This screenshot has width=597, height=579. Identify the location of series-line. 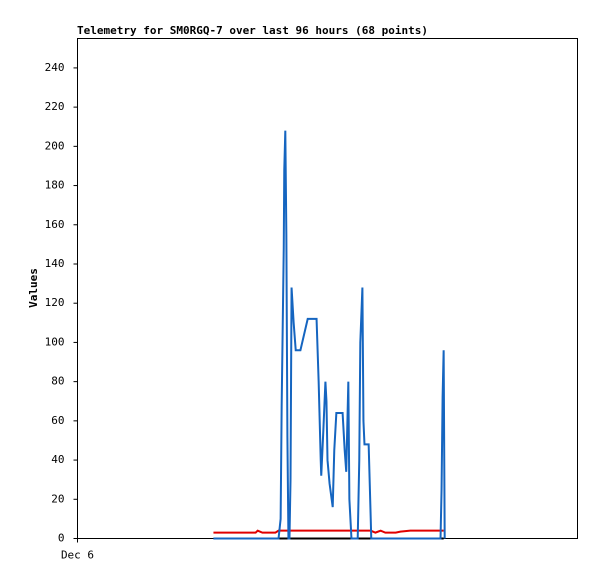
(328, 531).